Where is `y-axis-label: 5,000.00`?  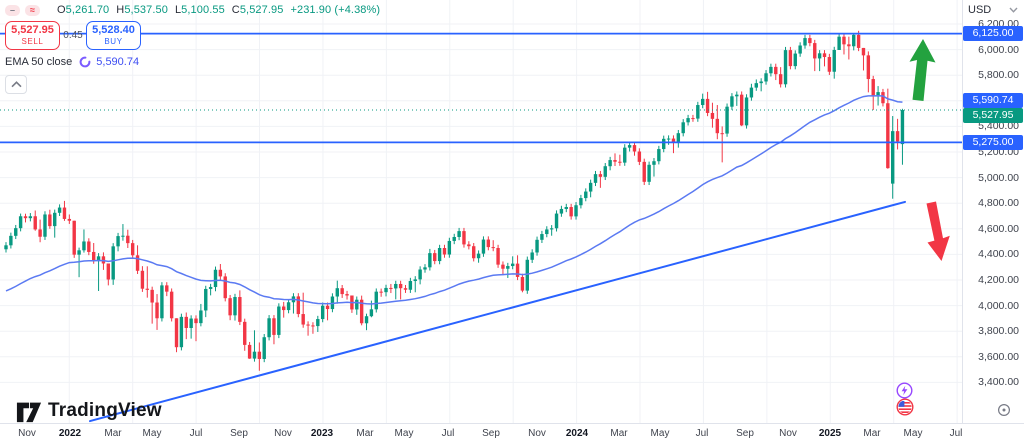 y-axis-label: 5,000.00 is located at coordinates (998, 177).